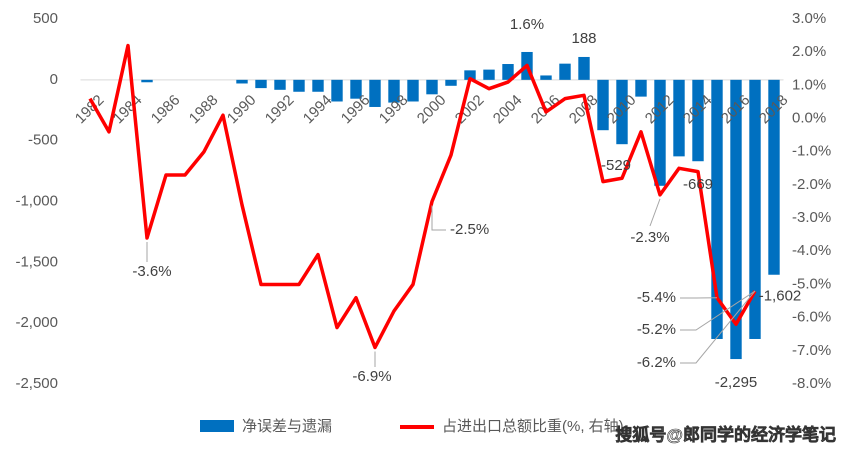  What do you see at coordinates (432, 110) in the screenshot?
I see `x-tick-label: 2000` at bounding box center [432, 110].